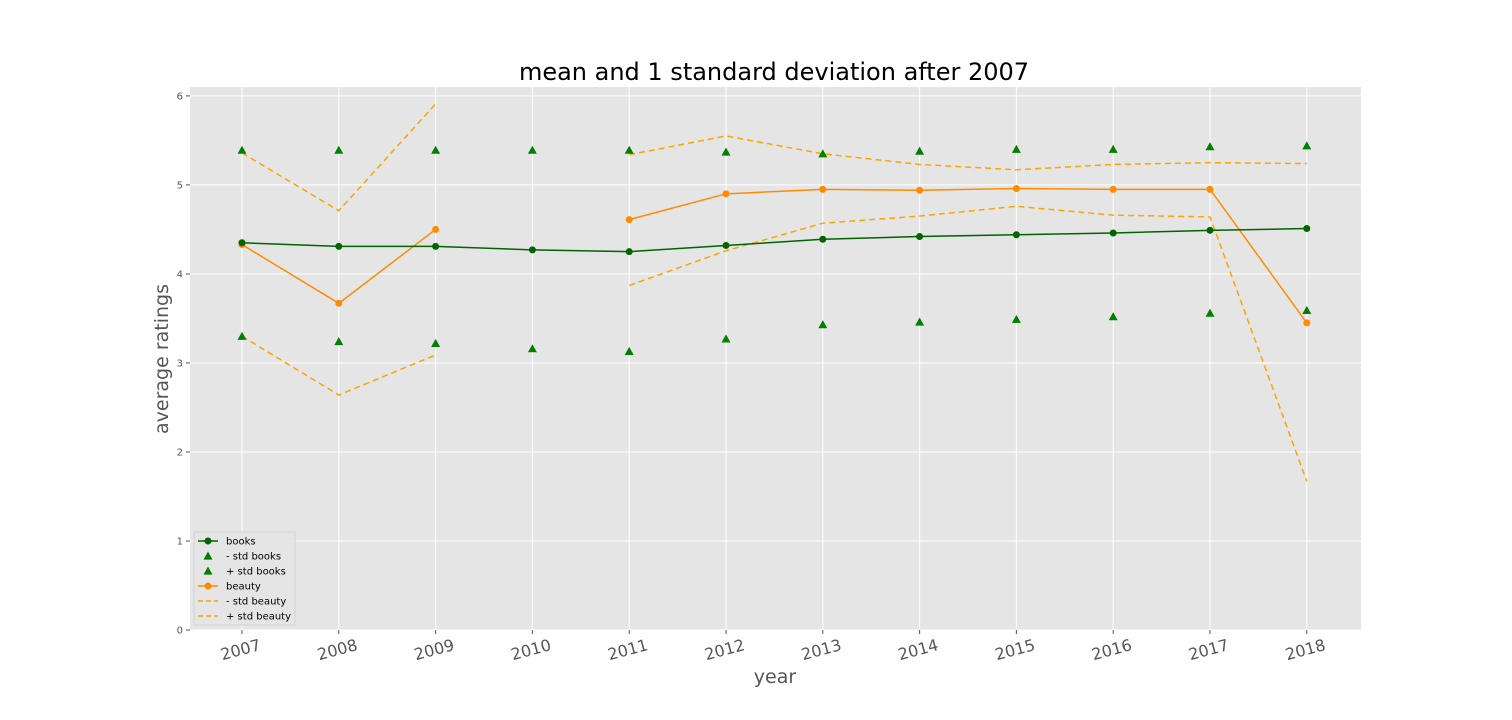  Describe the element at coordinates (243, 587) in the screenshot. I see `legend-label: beauty` at that location.